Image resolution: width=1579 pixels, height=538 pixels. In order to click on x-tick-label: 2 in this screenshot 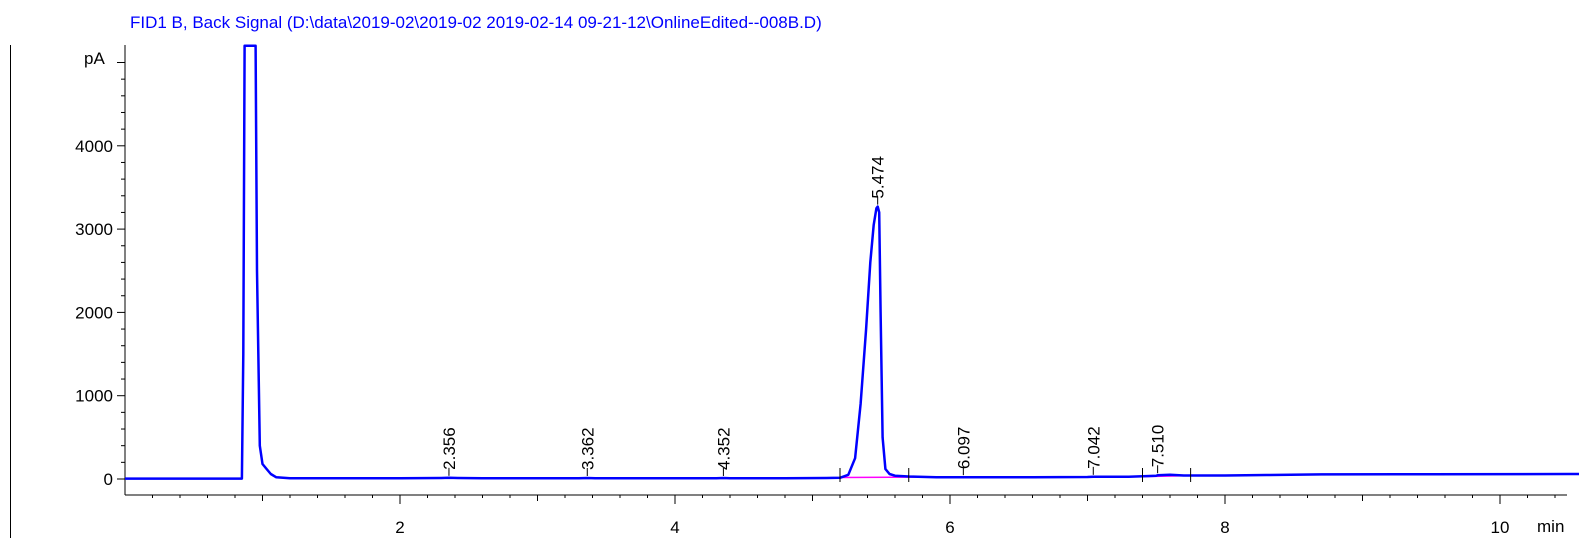, I will do `click(399, 527)`.